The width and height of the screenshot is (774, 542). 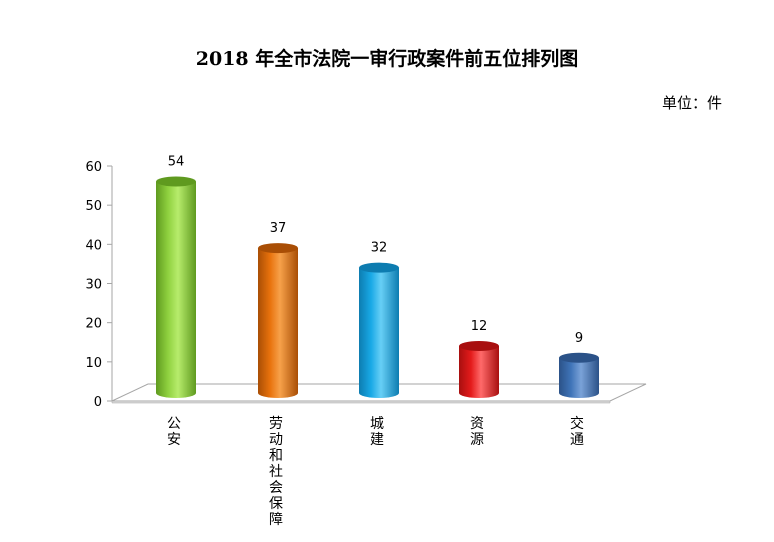 I want to click on category-label: 城建, so click(x=377, y=432).